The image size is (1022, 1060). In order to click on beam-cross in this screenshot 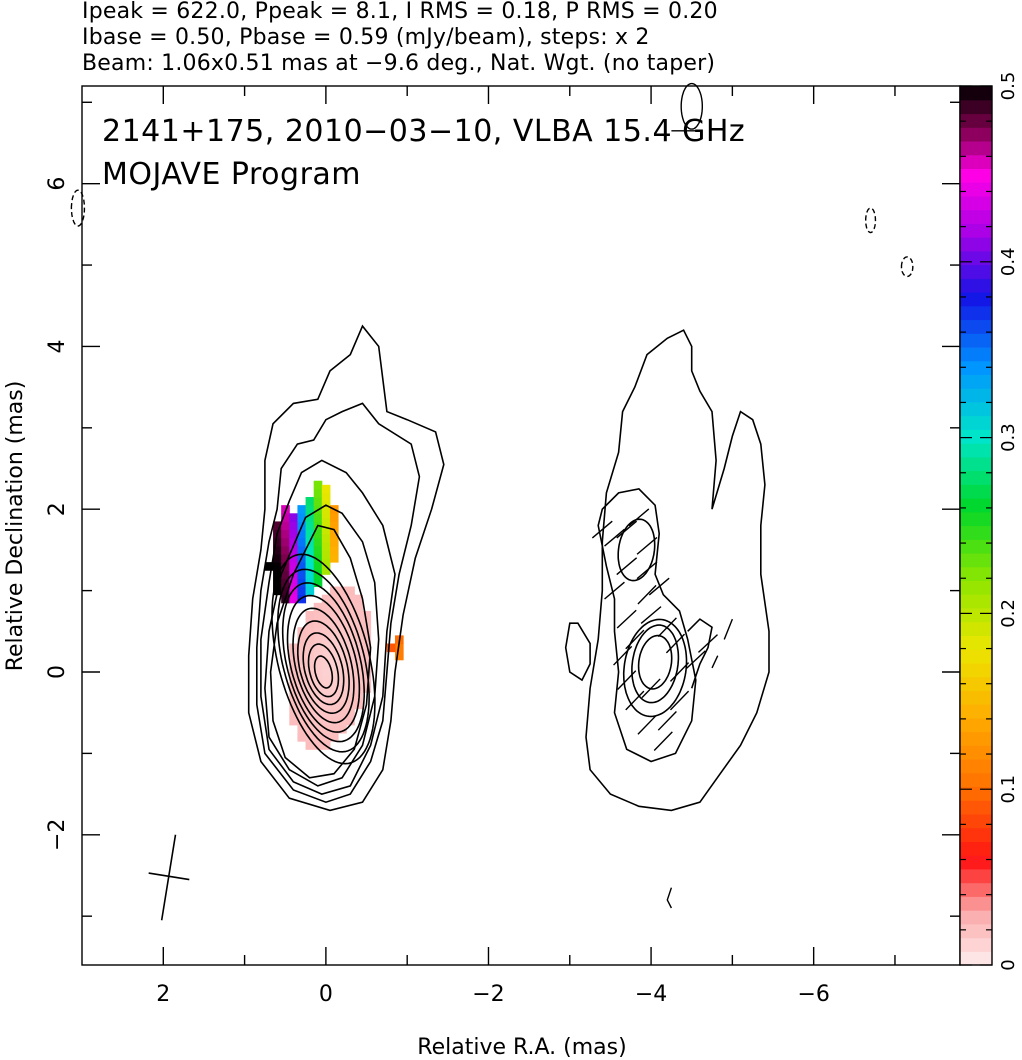, I will do `click(169, 877)`.